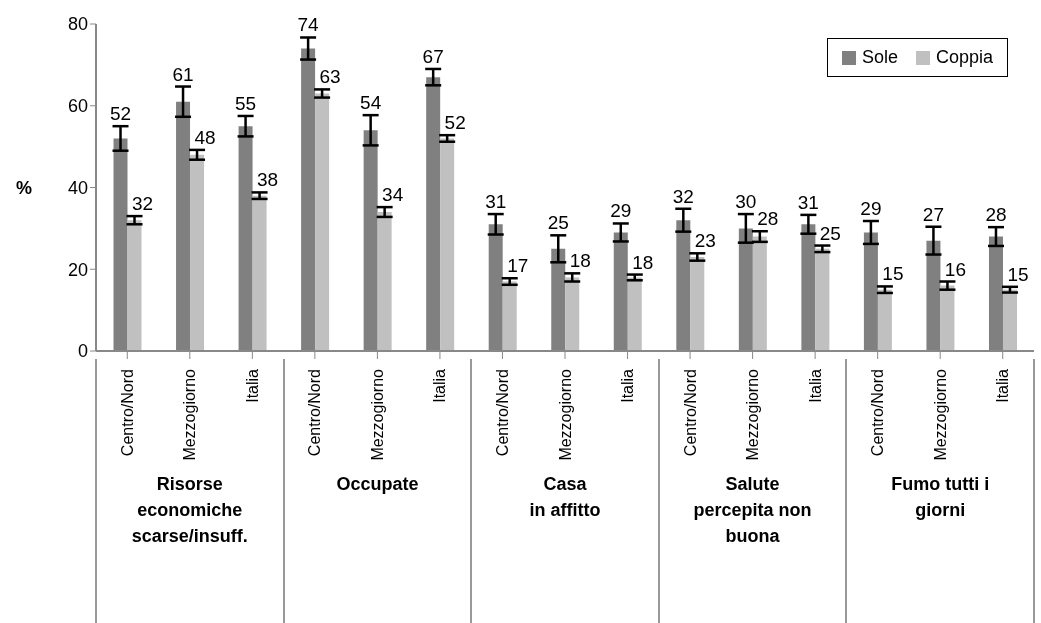 This screenshot has width=1041, height=623. What do you see at coordinates (933, 214) in the screenshot?
I see `data-label: 27` at bounding box center [933, 214].